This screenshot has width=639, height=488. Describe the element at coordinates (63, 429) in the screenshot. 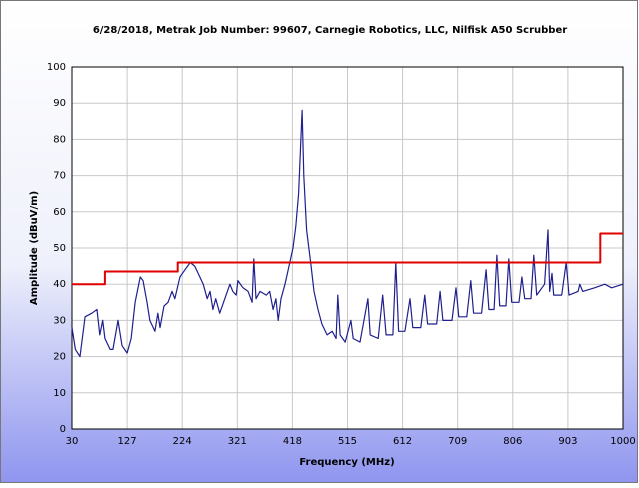

I see `y-tick-label: 0` at that location.